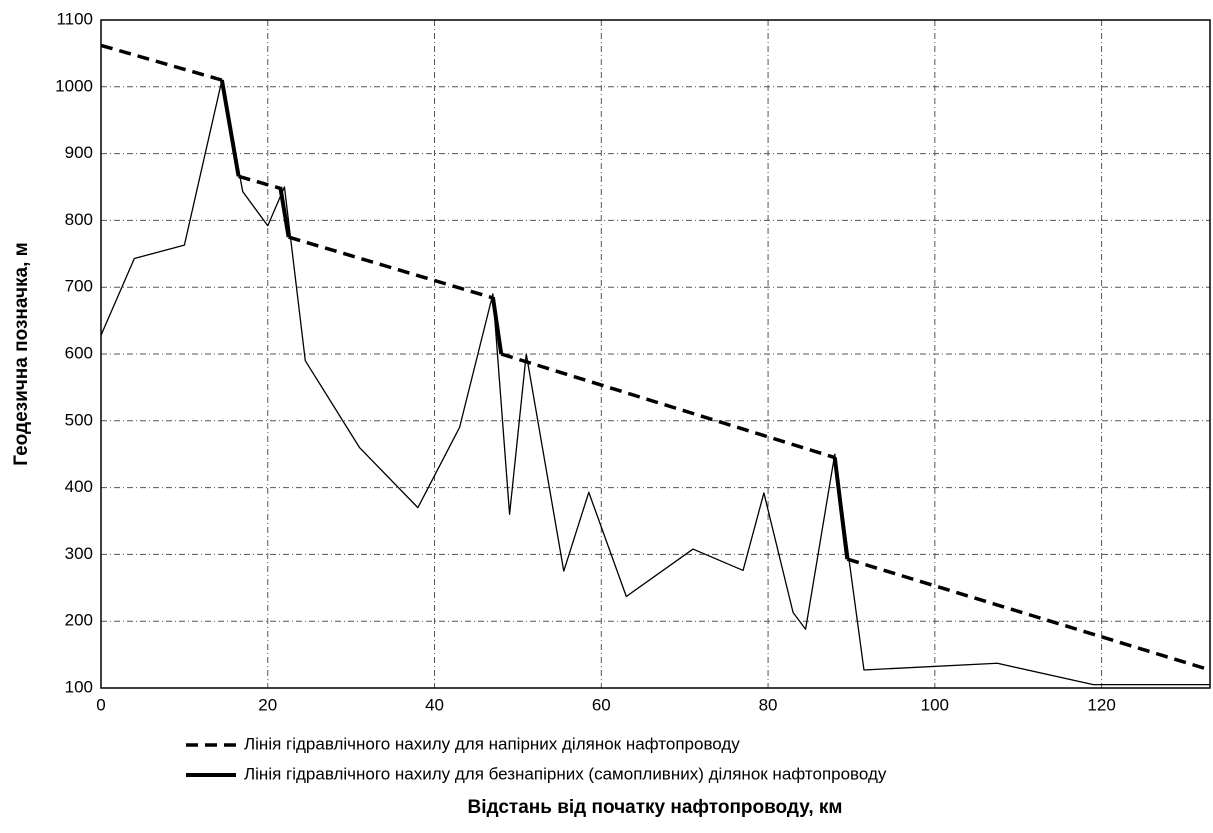 Image resolution: width=1213 pixels, height=833 pixels. What do you see at coordinates (74, 18) in the screenshot?
I see `y-tick-label: 1100` at bounding box center [74, 18].